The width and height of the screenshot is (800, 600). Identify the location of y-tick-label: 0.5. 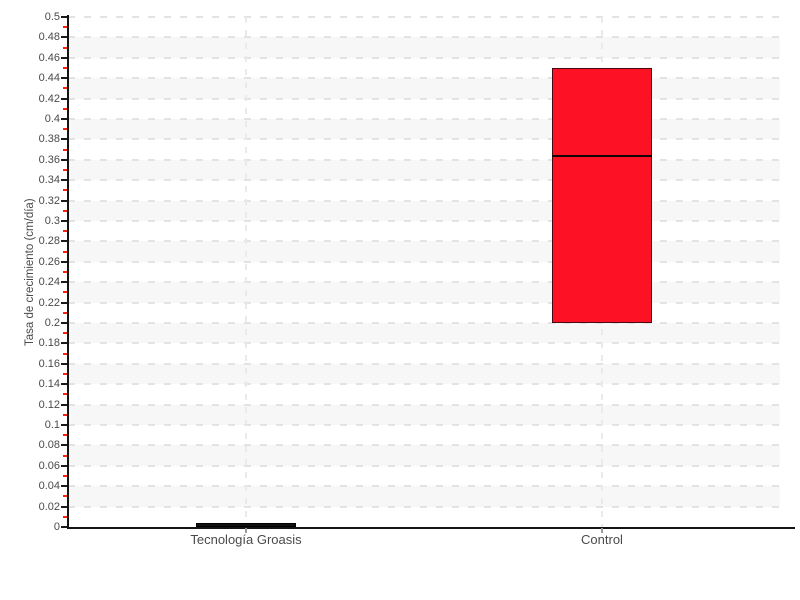
(52, 17).